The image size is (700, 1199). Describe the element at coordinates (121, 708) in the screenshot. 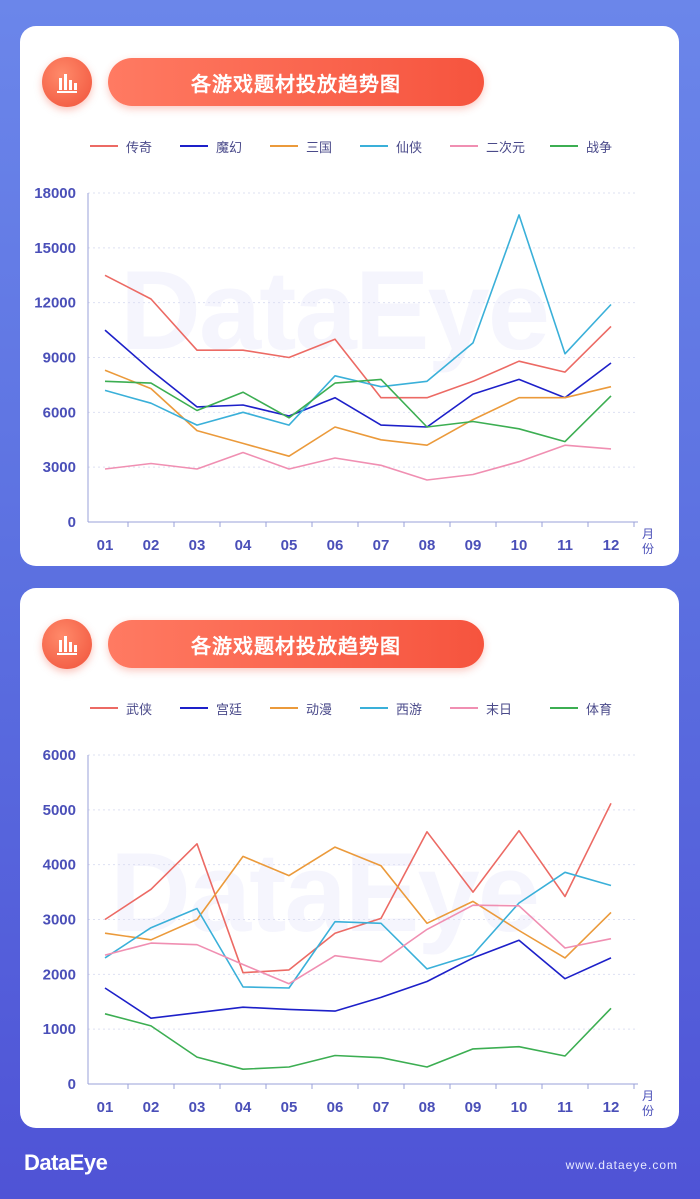

I see `legend-item: 武侠` at that location.